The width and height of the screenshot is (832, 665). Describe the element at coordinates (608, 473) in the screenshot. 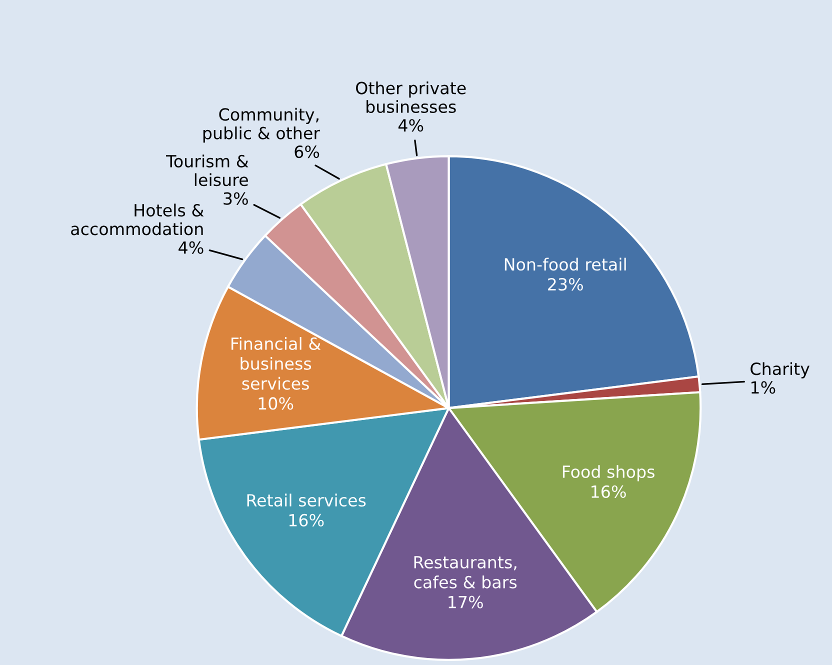

I see `slice-label: Food shops` at that location.